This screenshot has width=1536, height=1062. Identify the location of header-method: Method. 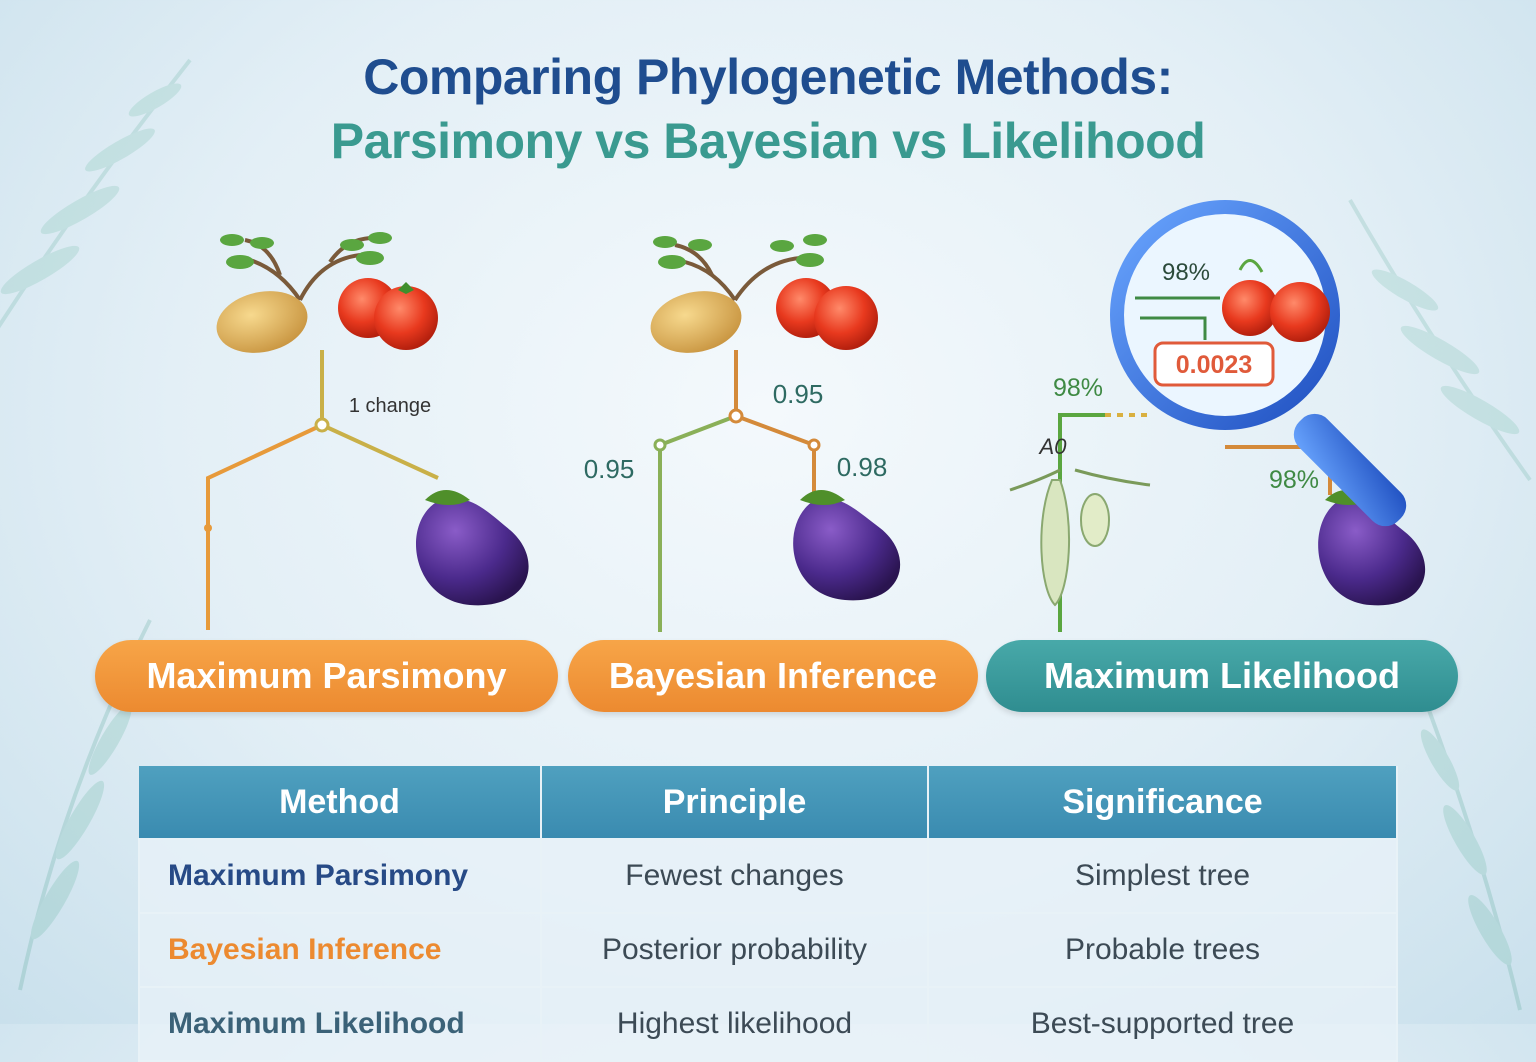
(340, 802).